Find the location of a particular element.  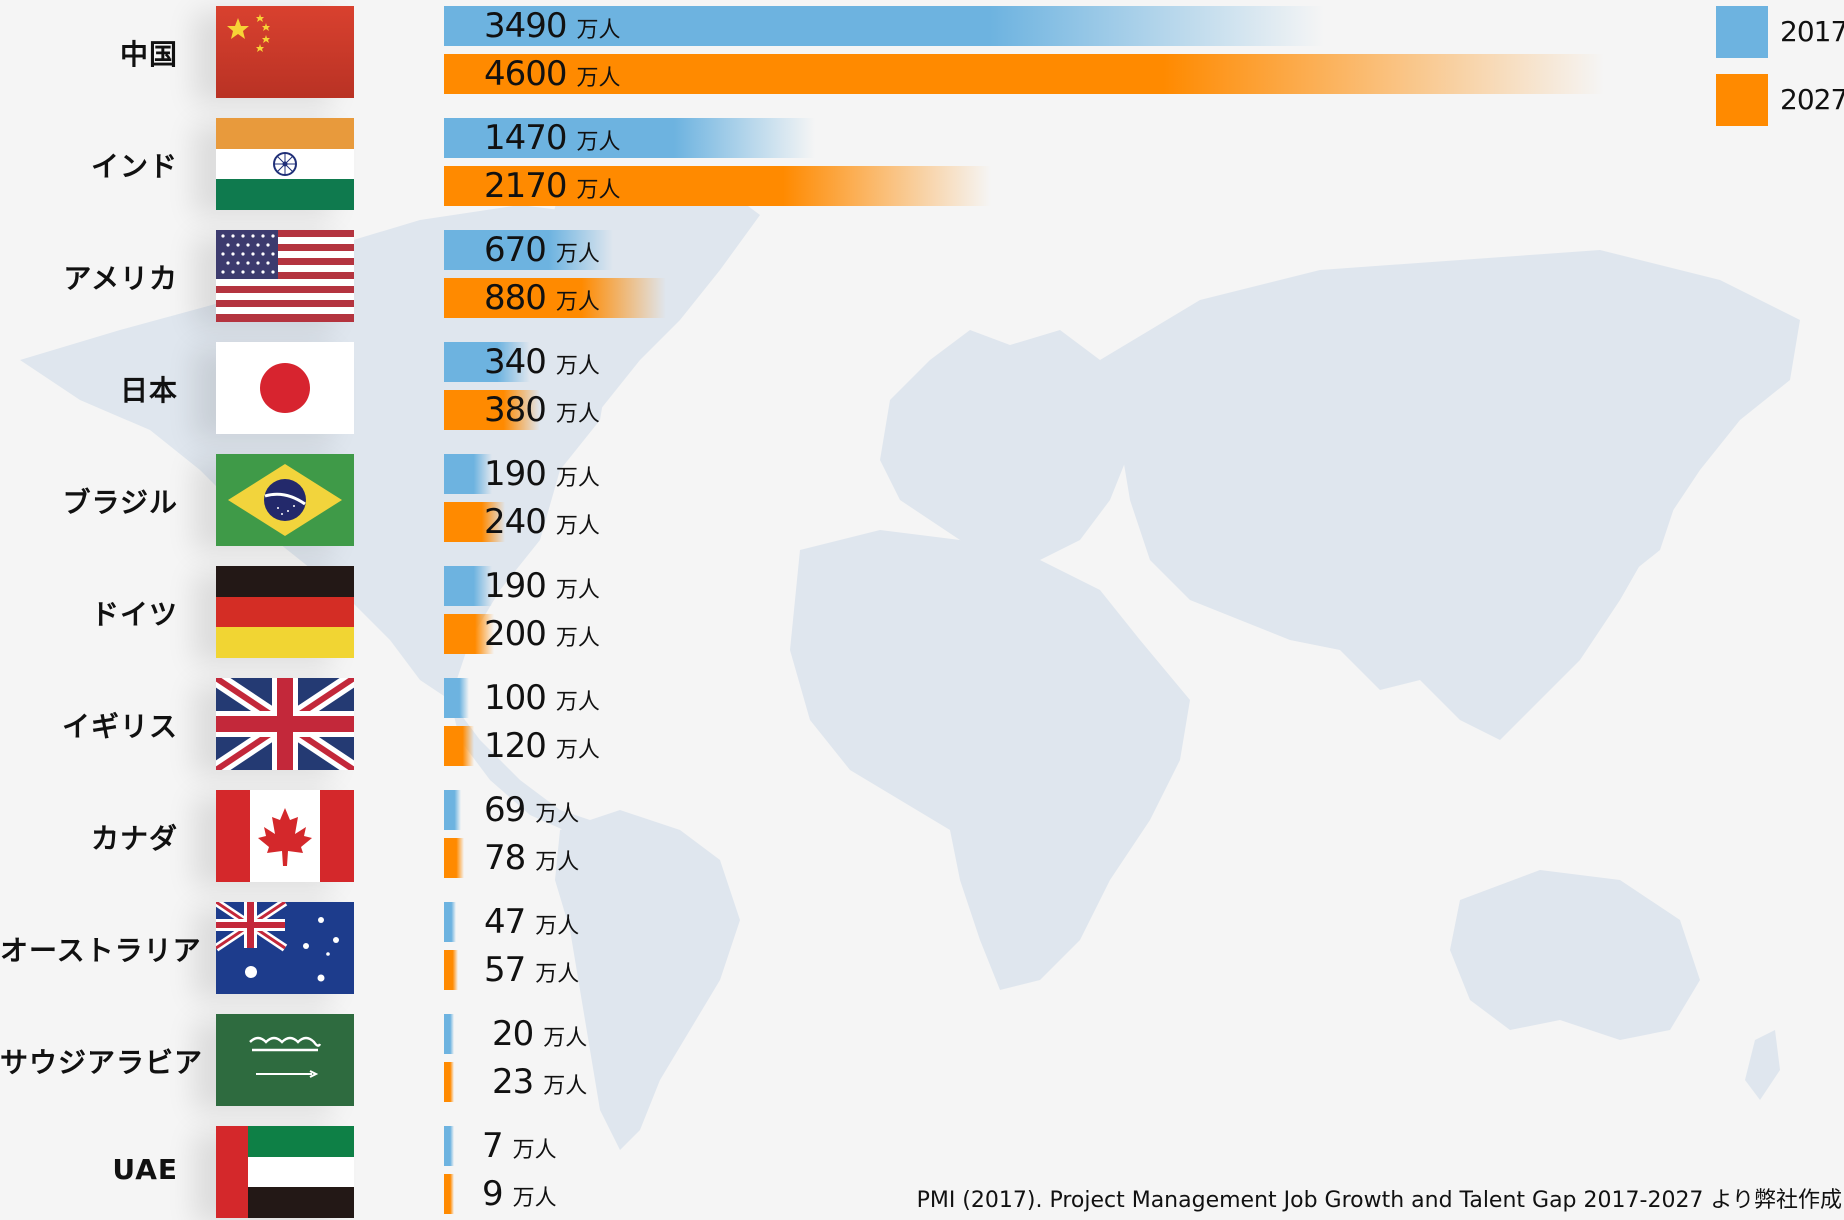

value-number: 47 is located at coordinates (505, 922).